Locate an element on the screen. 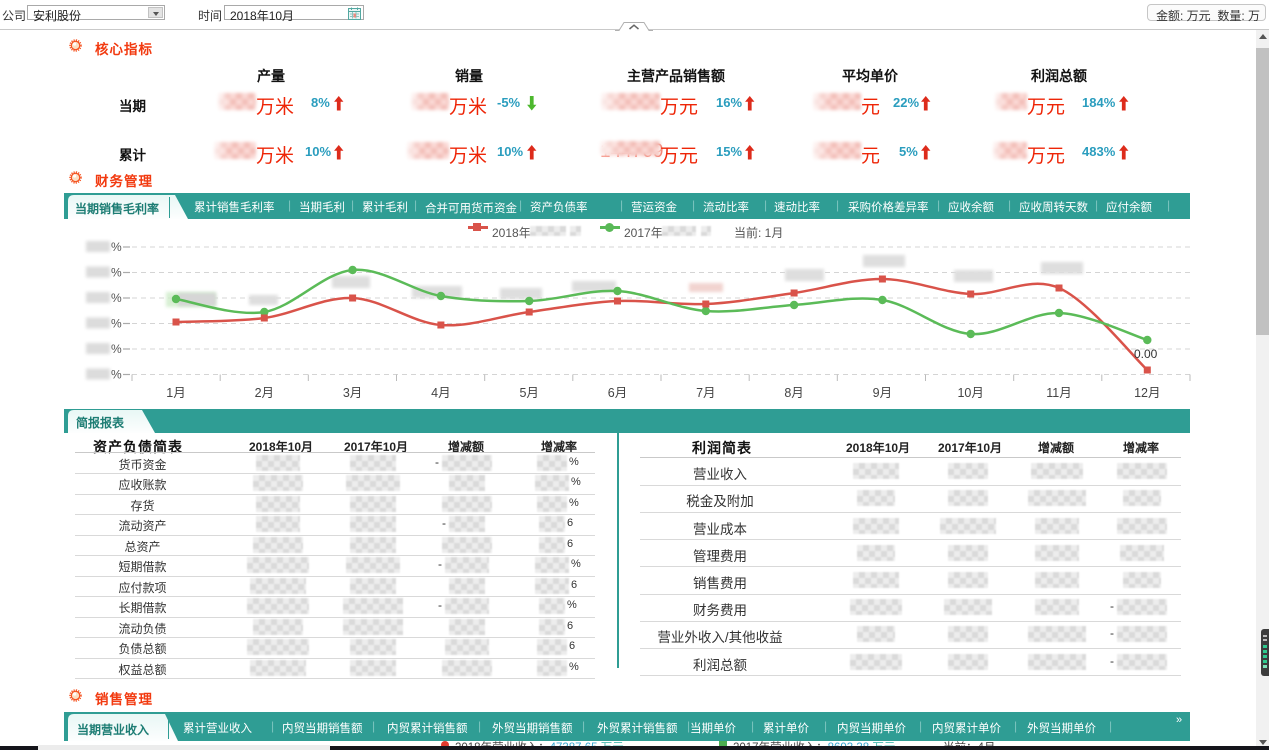 The image size is (1269, 750). svg-text: 4月 is located at coordinates (440, 393).